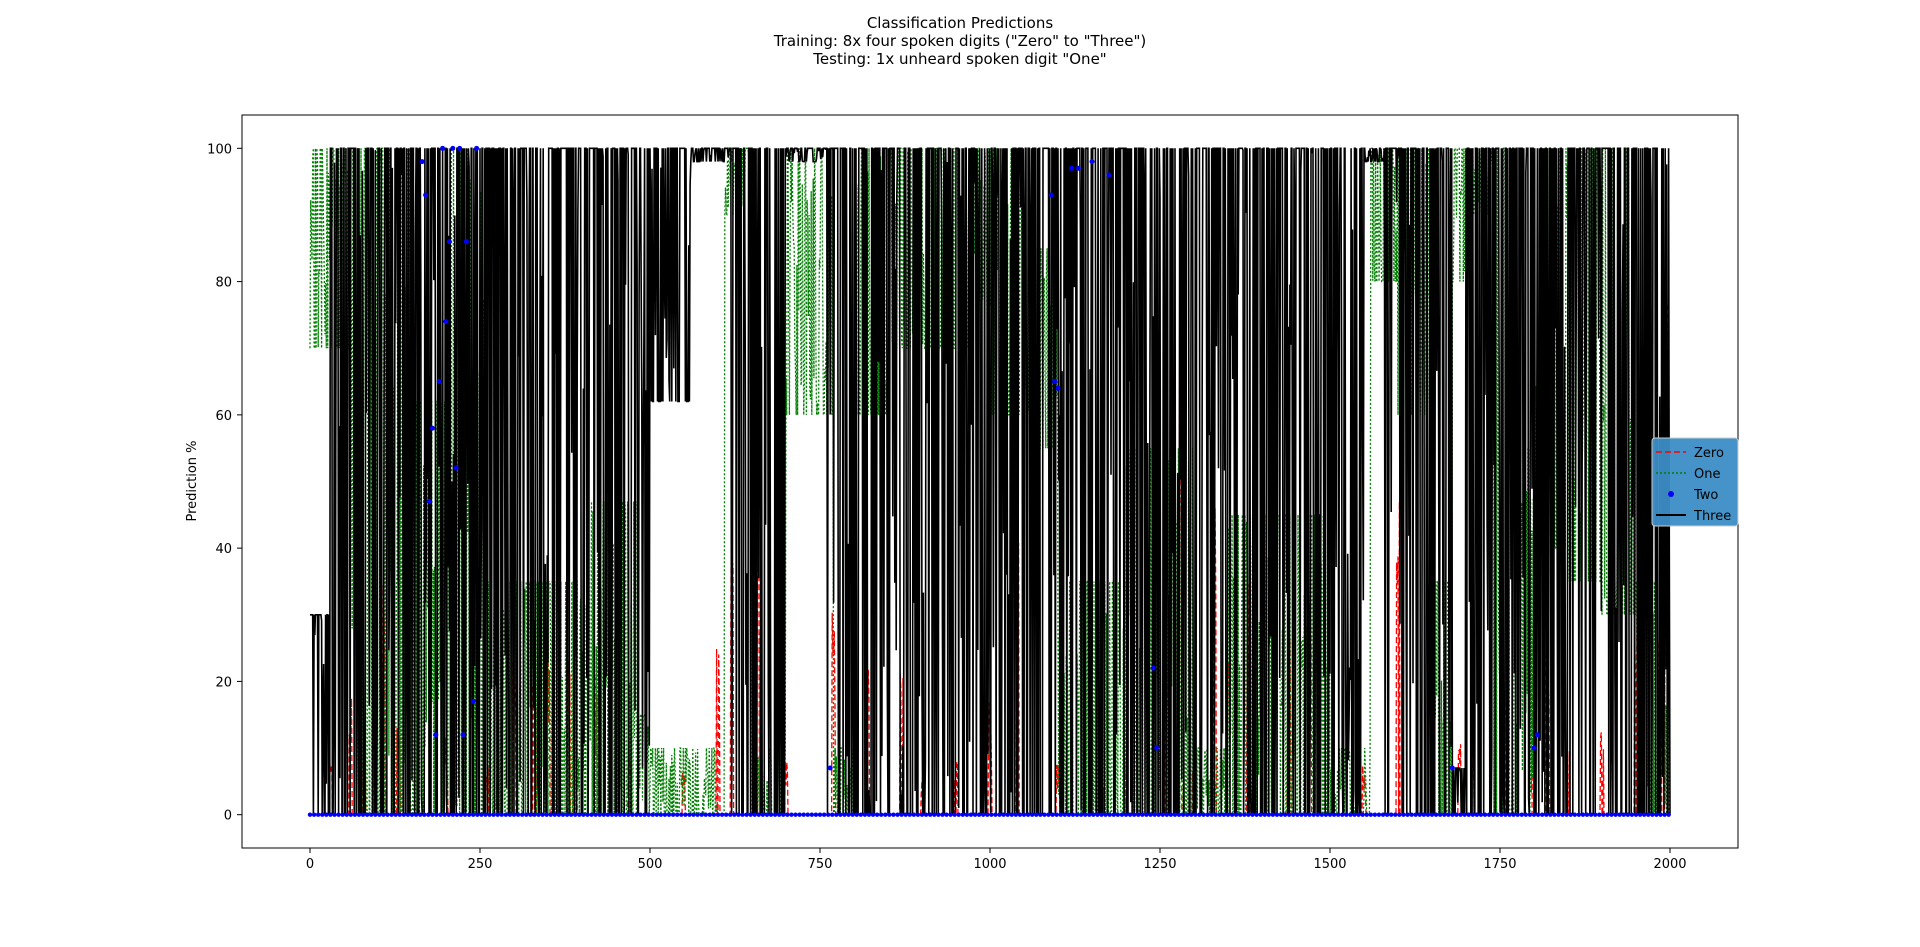 This screenshot has width=1920, height=947. I want to click on y-axis-label: Prediction %, so click(192, 480).